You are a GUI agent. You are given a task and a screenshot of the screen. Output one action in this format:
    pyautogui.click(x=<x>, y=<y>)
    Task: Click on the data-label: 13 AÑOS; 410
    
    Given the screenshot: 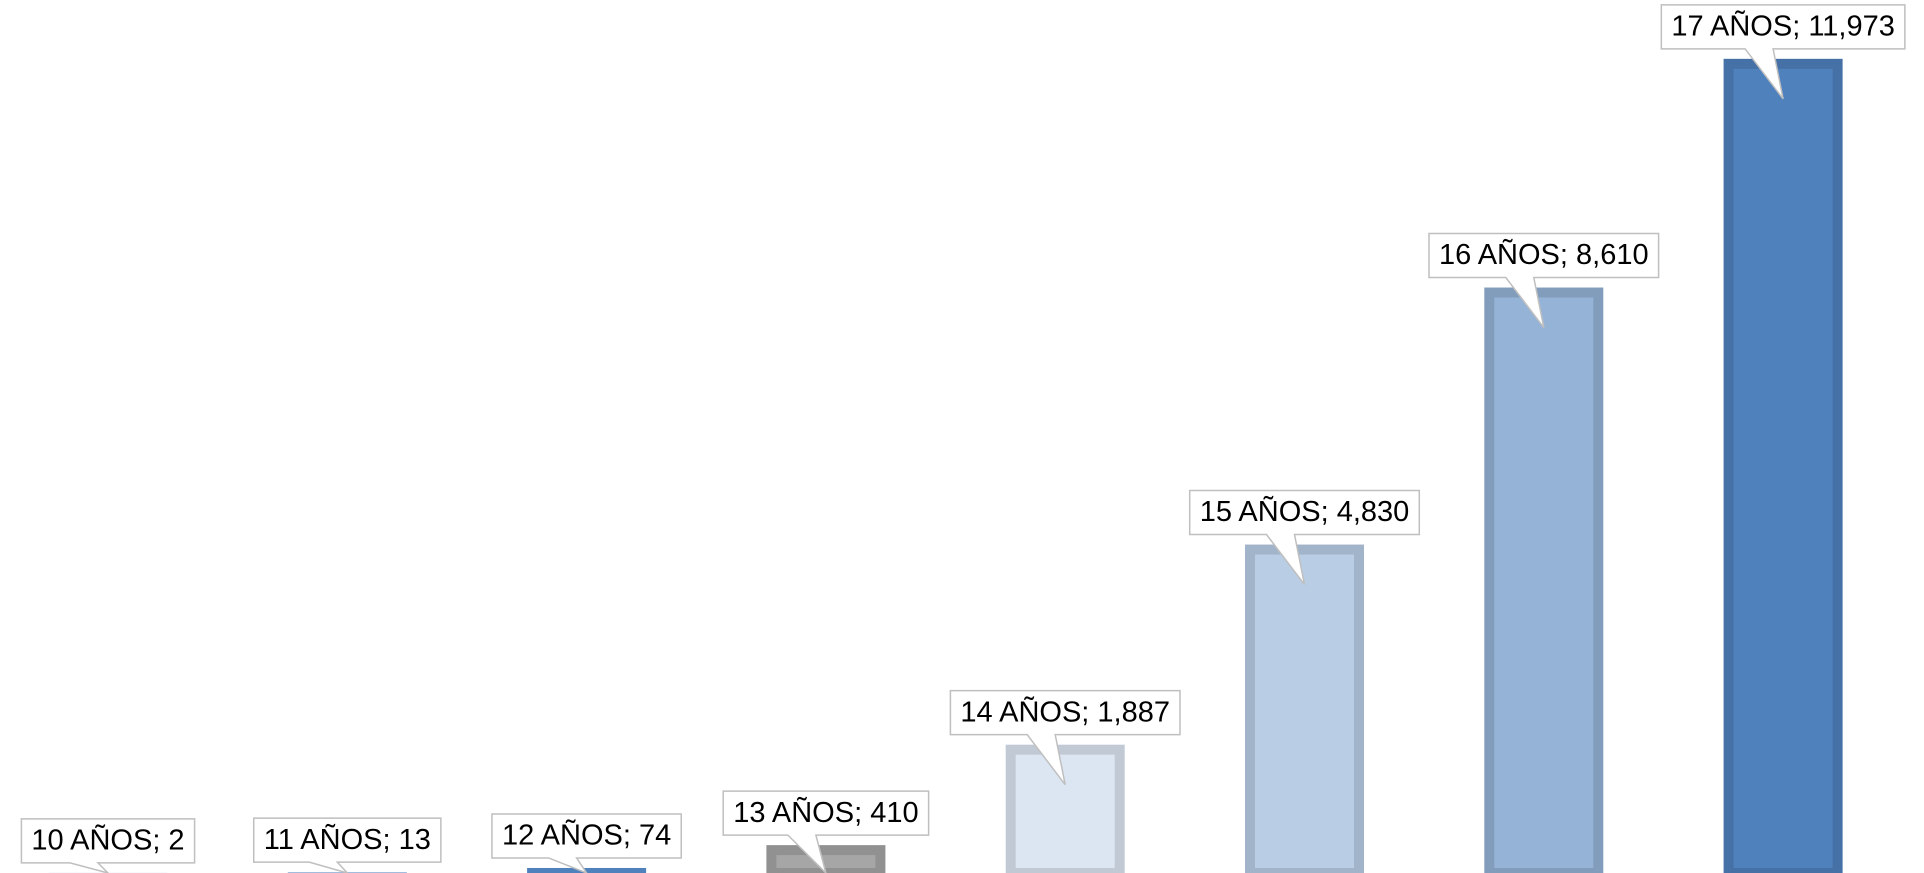 What is the action you would take?
    pyautogui.click(x=825, y=812)
    